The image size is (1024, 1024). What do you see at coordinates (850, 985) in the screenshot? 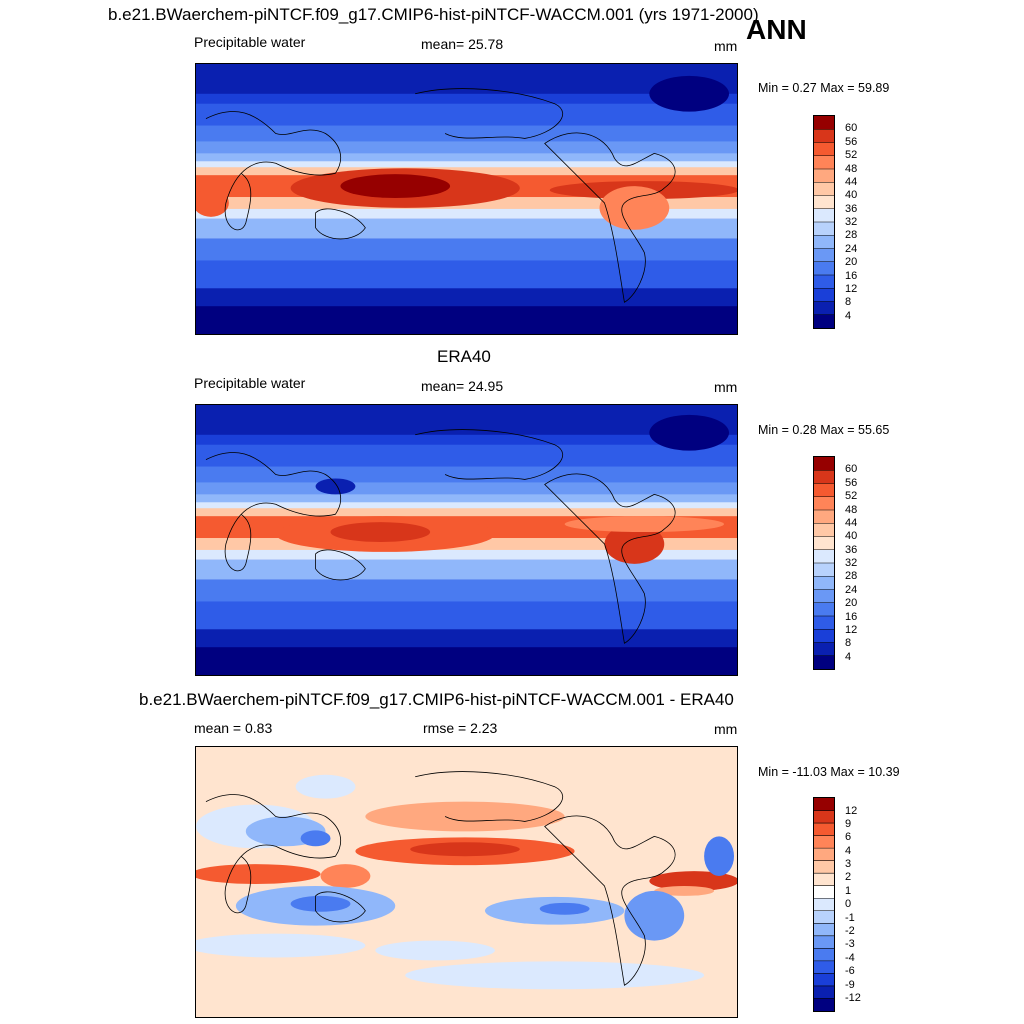
I see `panel3-colorbar-label: -9` at bounding box center [850, 985].